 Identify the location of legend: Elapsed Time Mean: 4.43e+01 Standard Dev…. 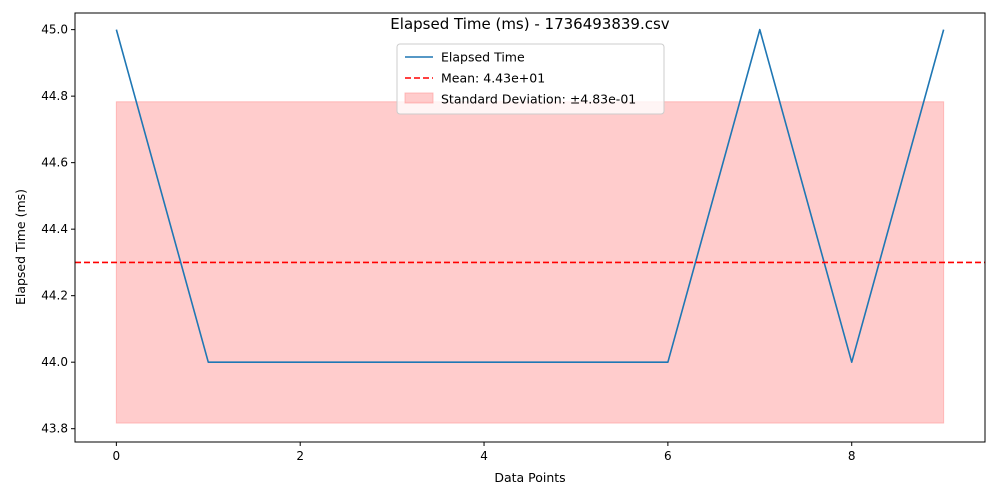
(530, 79).